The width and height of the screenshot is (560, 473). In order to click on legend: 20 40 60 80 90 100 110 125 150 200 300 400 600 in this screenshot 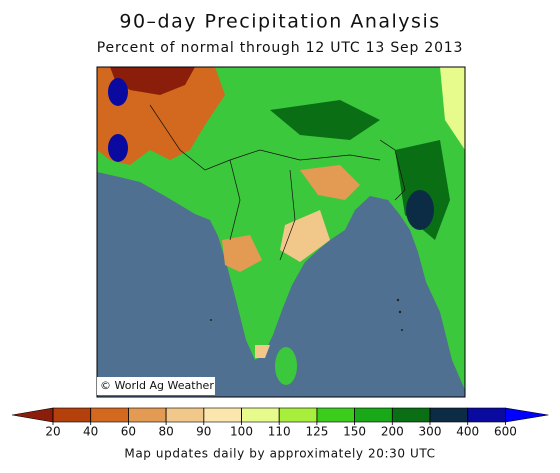, I will do `click(280, 423)`.